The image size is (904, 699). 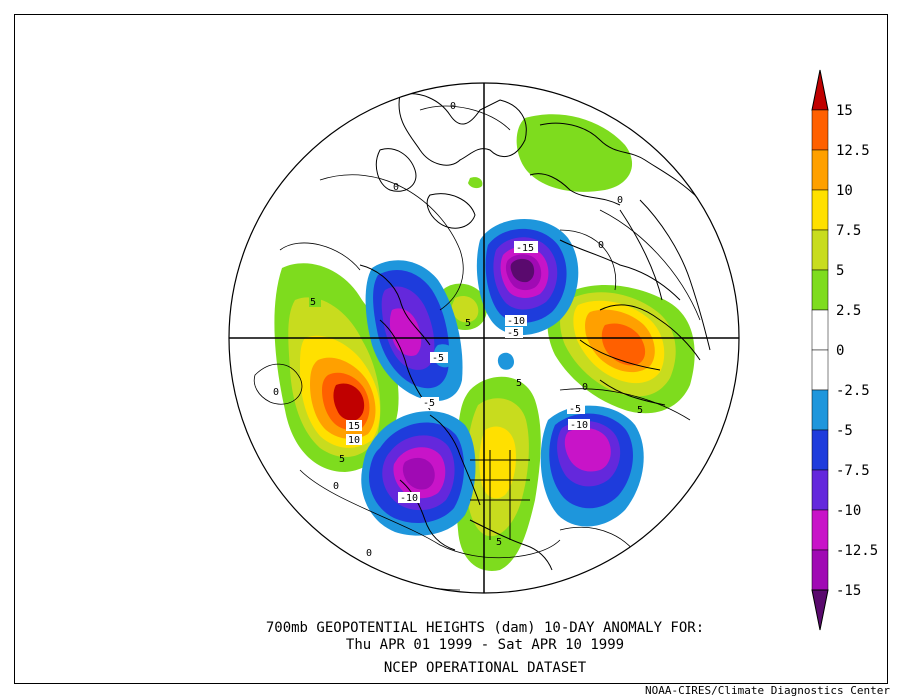 I want to click on colorbar-label: 12.5, so click(x=853, y=151).